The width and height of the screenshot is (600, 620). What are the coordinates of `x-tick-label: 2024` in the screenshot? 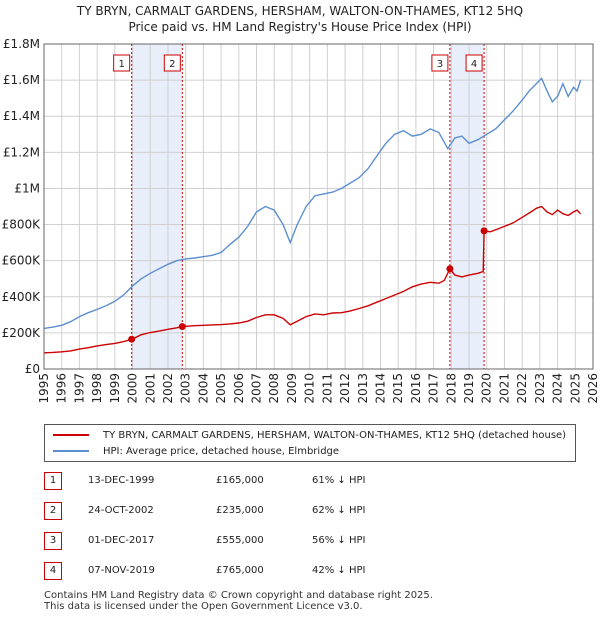 It's located at (558, 388).